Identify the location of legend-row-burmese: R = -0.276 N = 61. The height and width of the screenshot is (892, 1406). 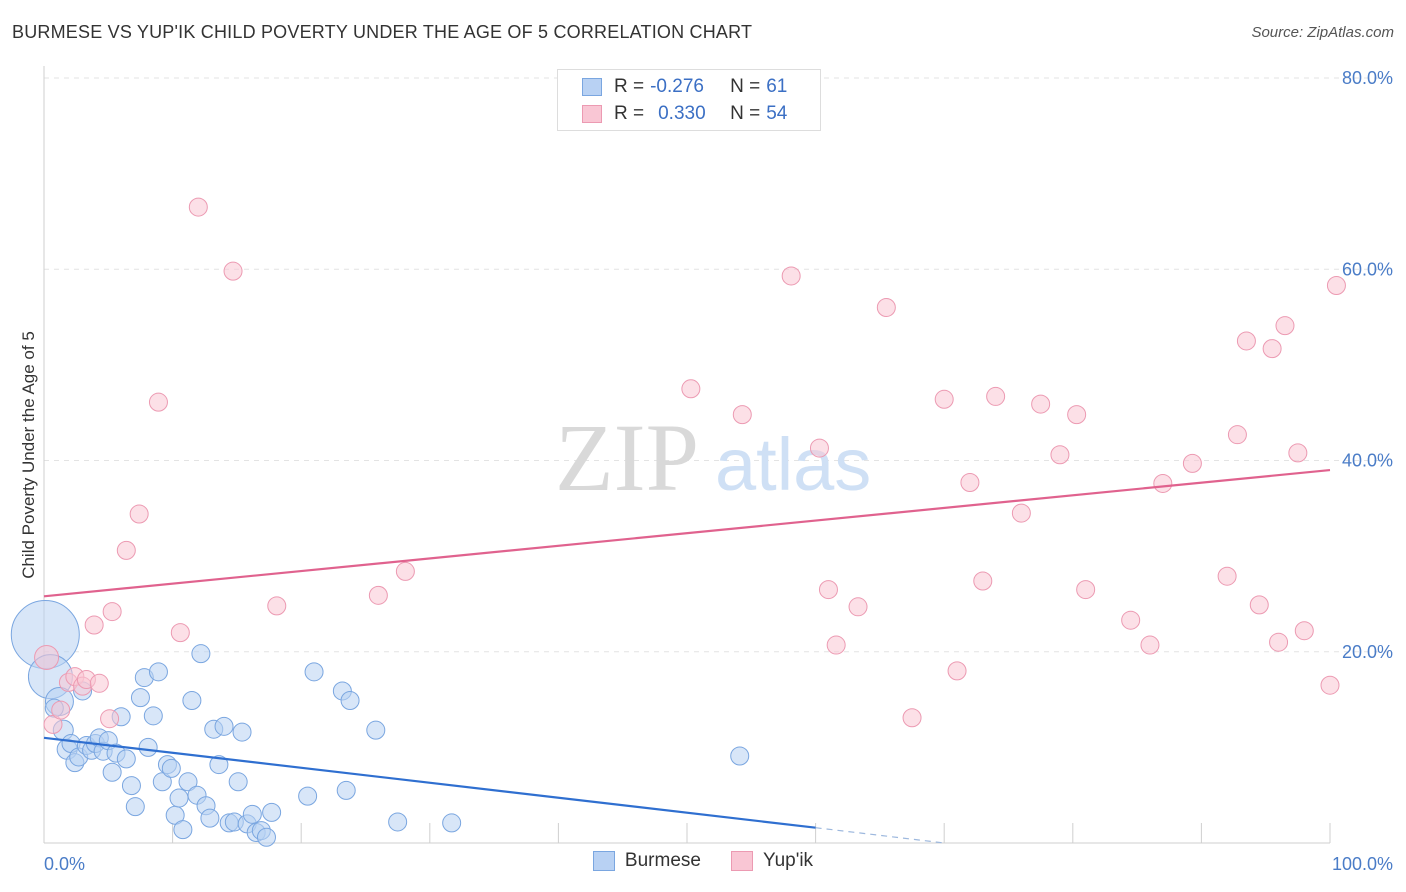
(684, 87).